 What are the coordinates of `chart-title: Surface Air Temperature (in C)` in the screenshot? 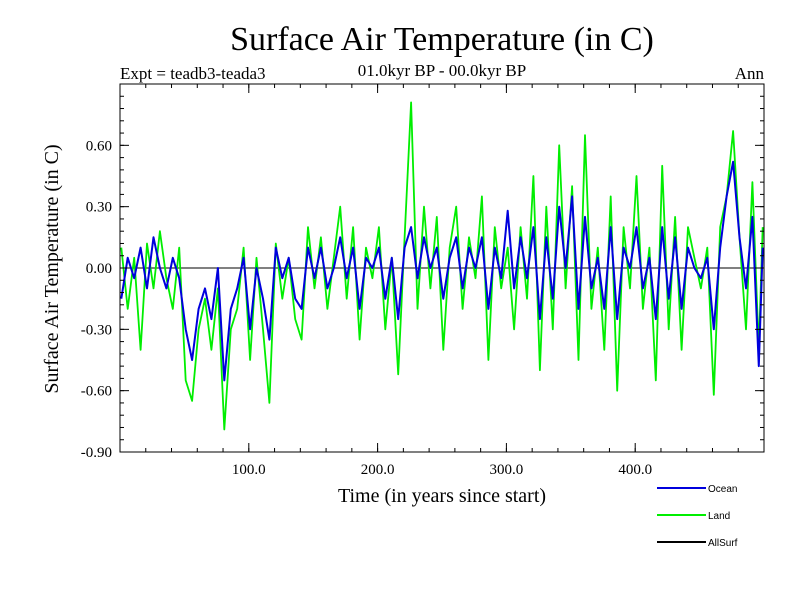 It's located at (442, 39).